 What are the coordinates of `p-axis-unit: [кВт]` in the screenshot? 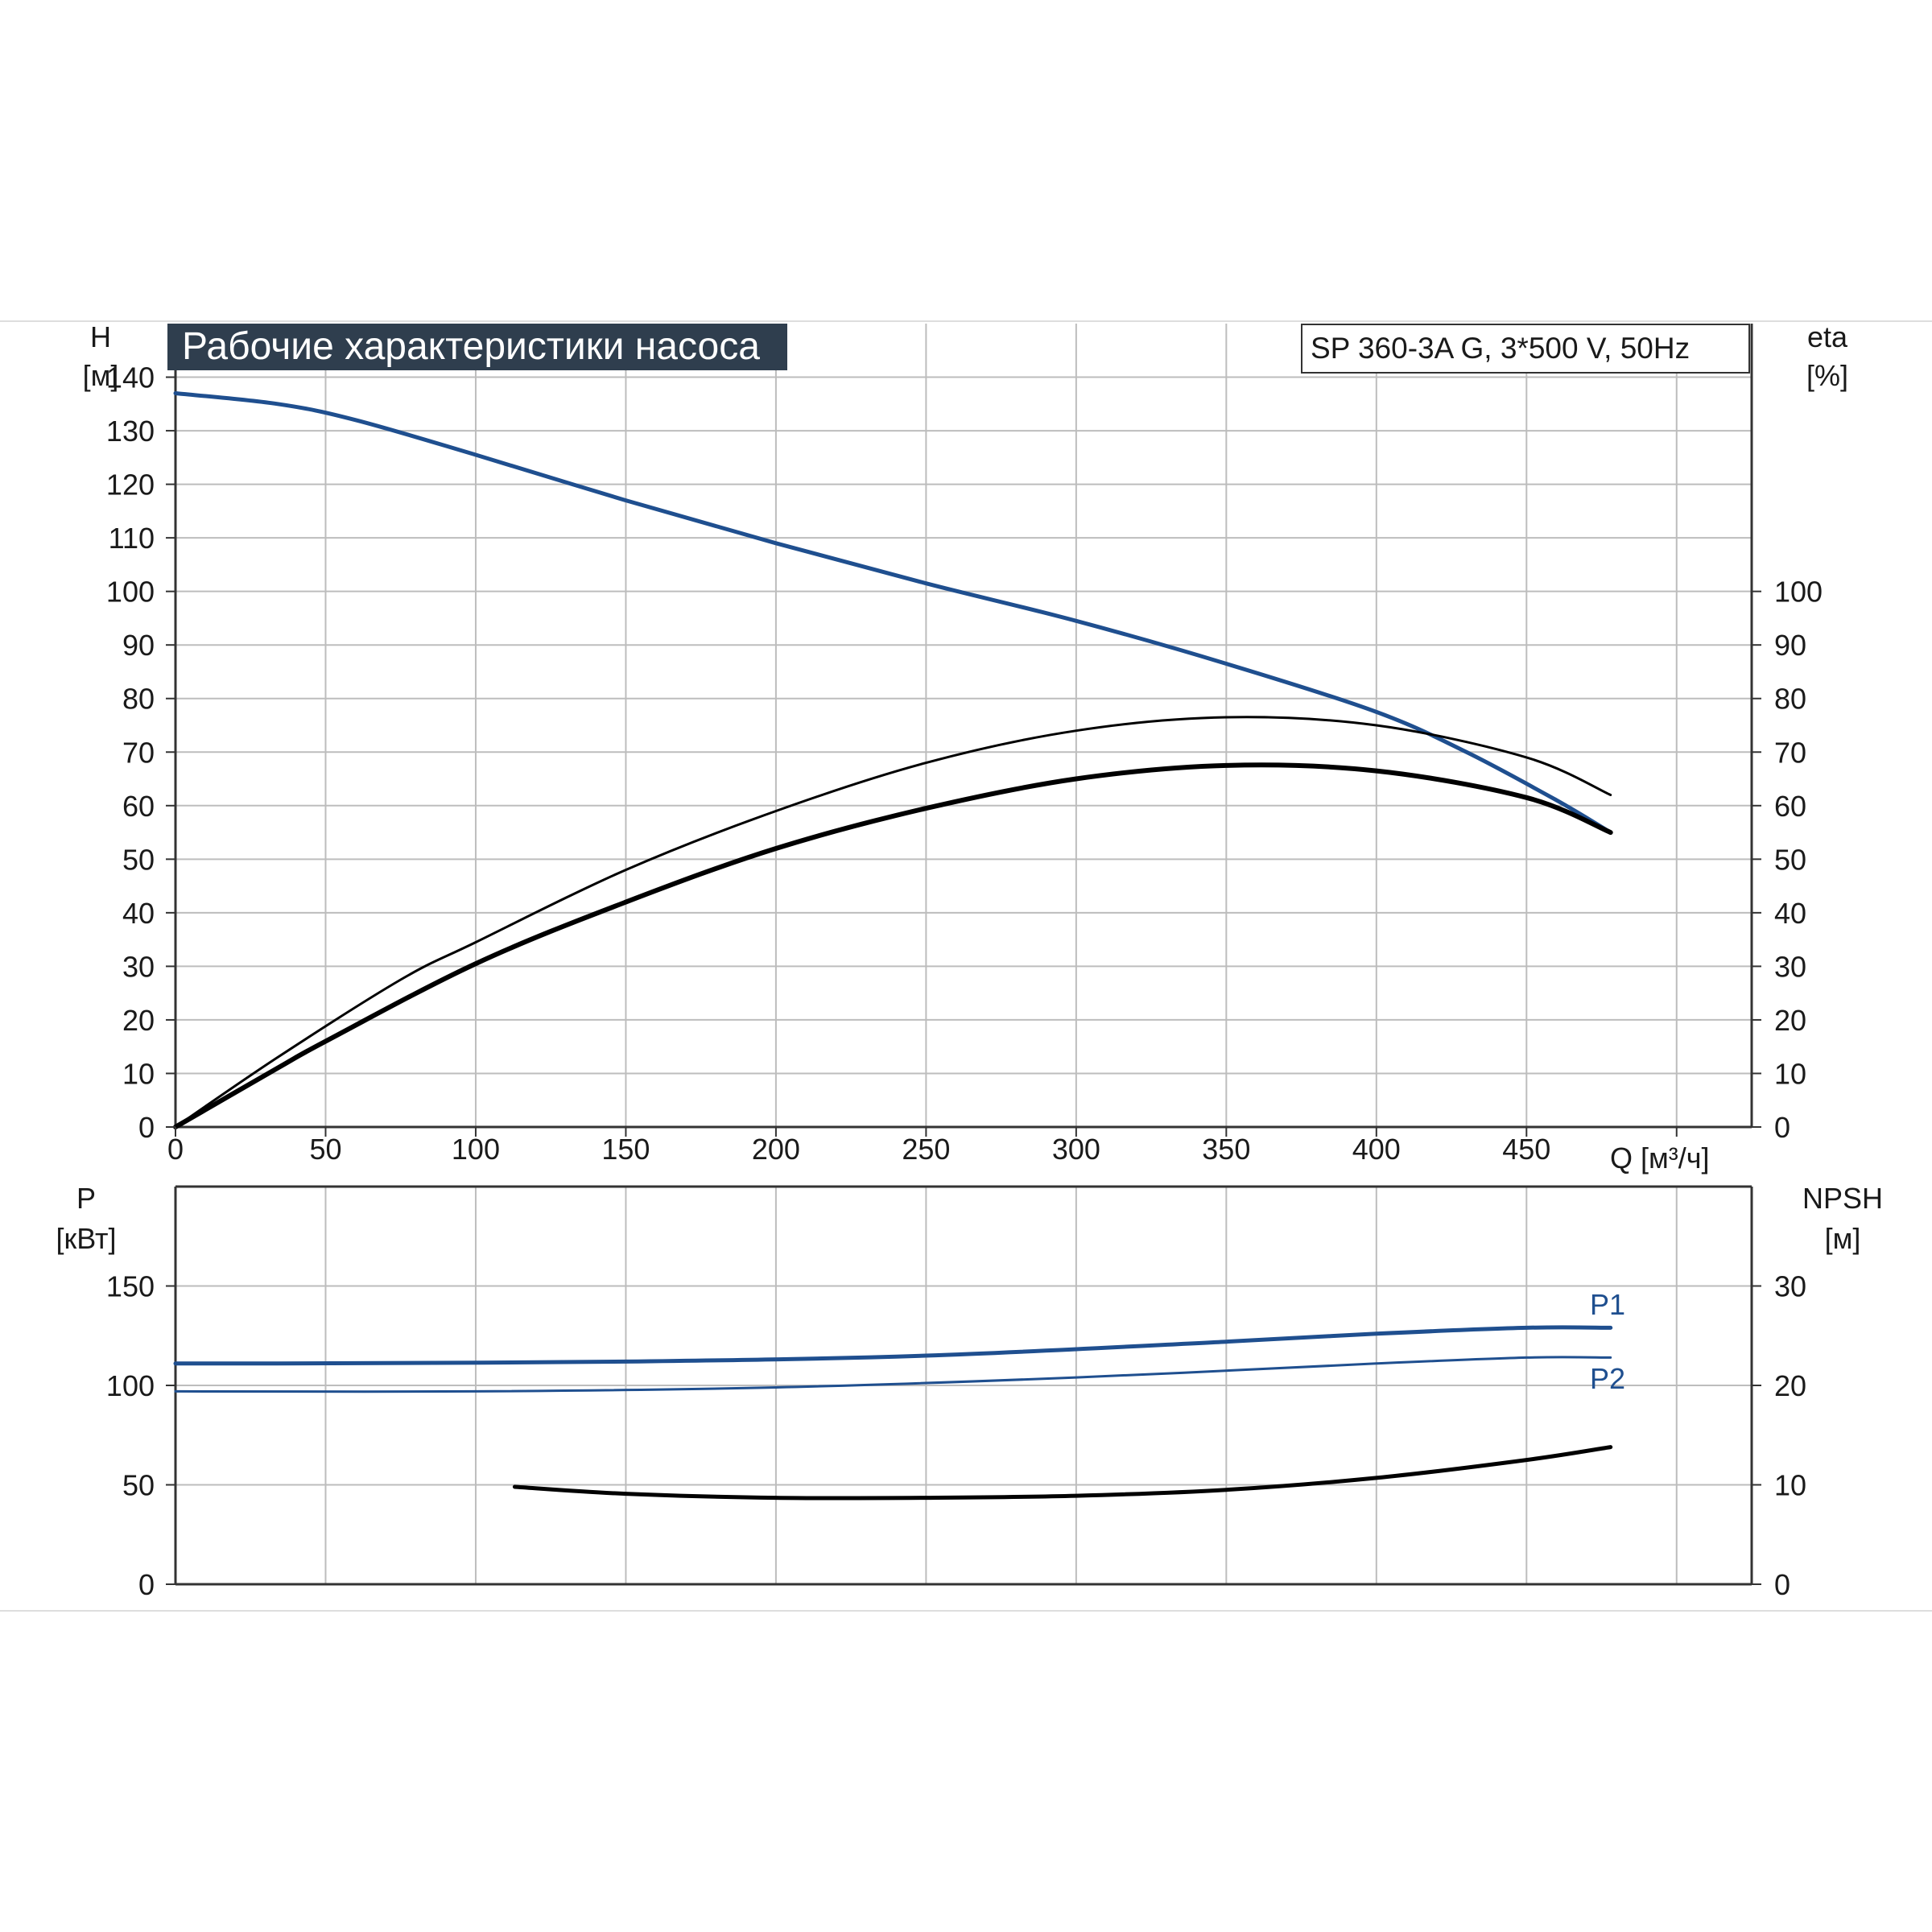 It's located at (86, 1238).